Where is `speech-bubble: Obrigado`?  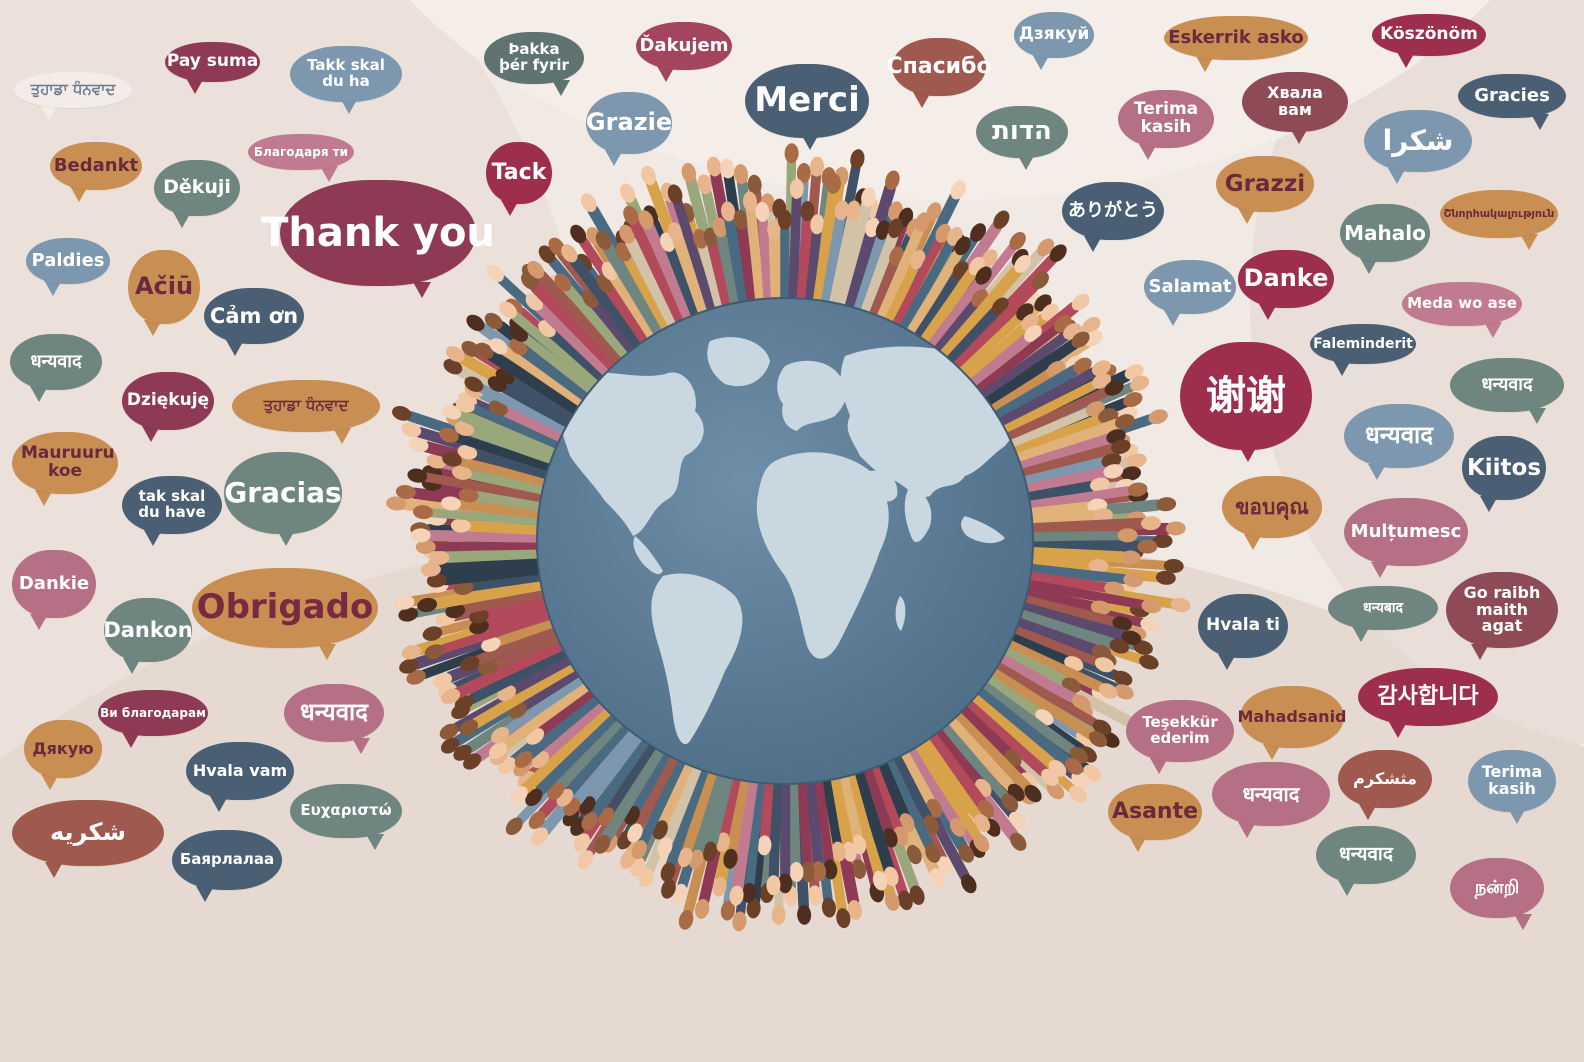 speech-bubble: Obrigado is located at coordinates (285, 614).